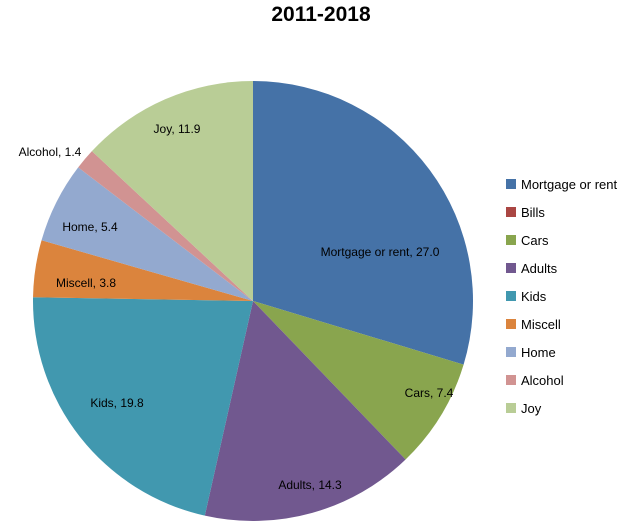 This screenshot has width=642, height=526. I want to click on legend-item-home: Home, so click(561, 352).